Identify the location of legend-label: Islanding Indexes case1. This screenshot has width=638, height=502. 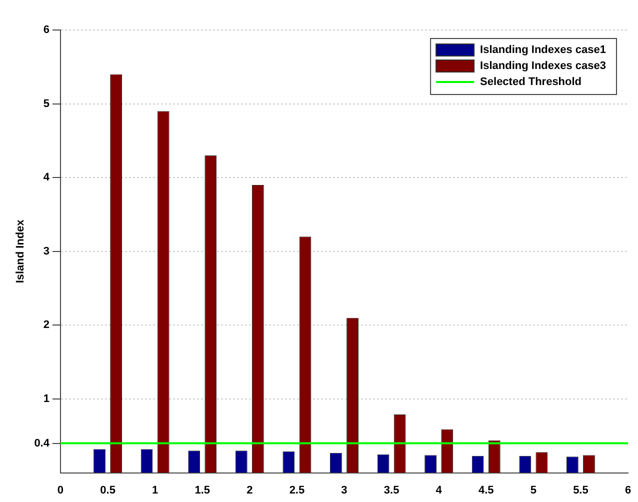
(543, 50).